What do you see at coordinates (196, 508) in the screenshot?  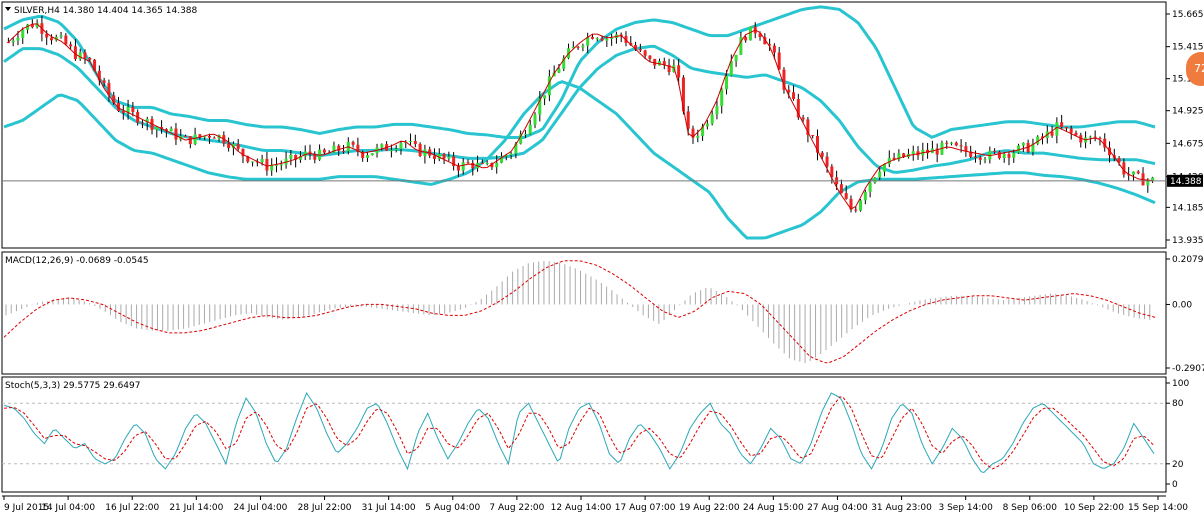 I see `x-tick-label: 21 Jul 14:00` at bounding box center [196, 508].